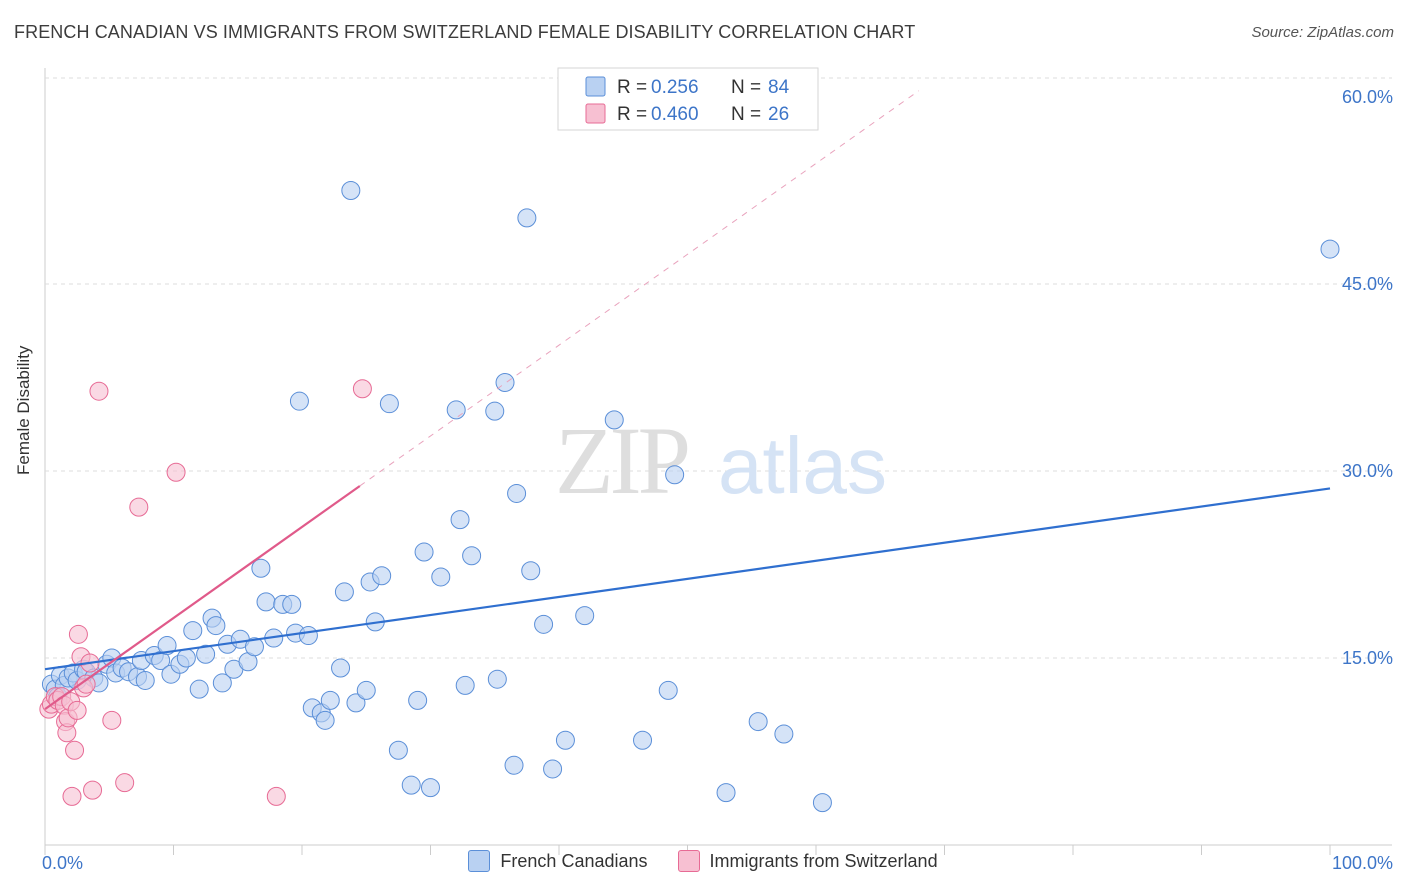 The image size is (1406, 892). What do you see at coordinates (778, 114) in the screenshot?
I see `legend-n-value: 26` at bounding box center [778, 114].